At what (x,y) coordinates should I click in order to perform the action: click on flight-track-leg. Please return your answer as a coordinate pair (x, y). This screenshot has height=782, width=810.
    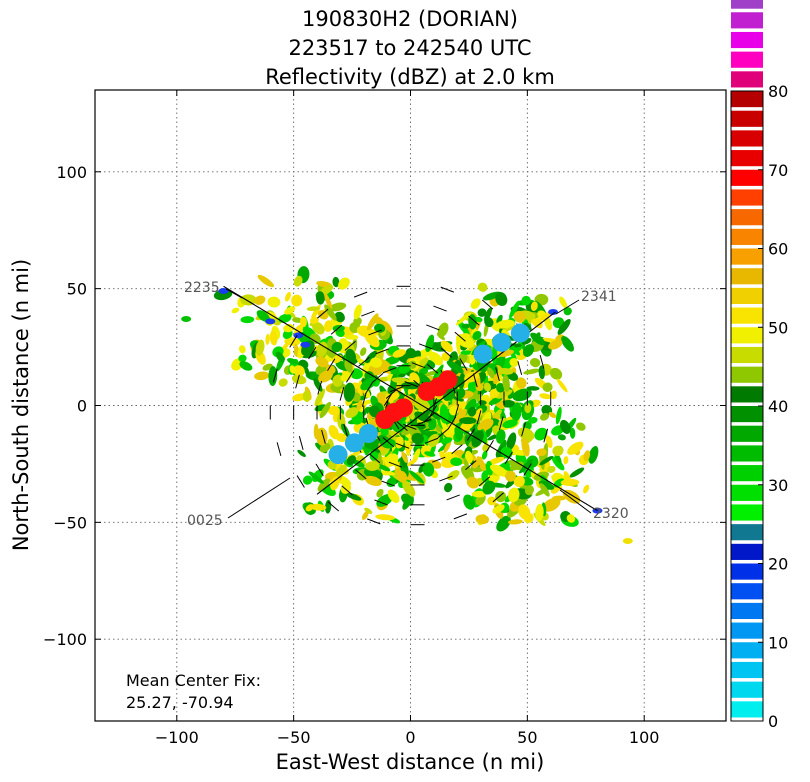
    Looking at the image, I should click on (410, 398).